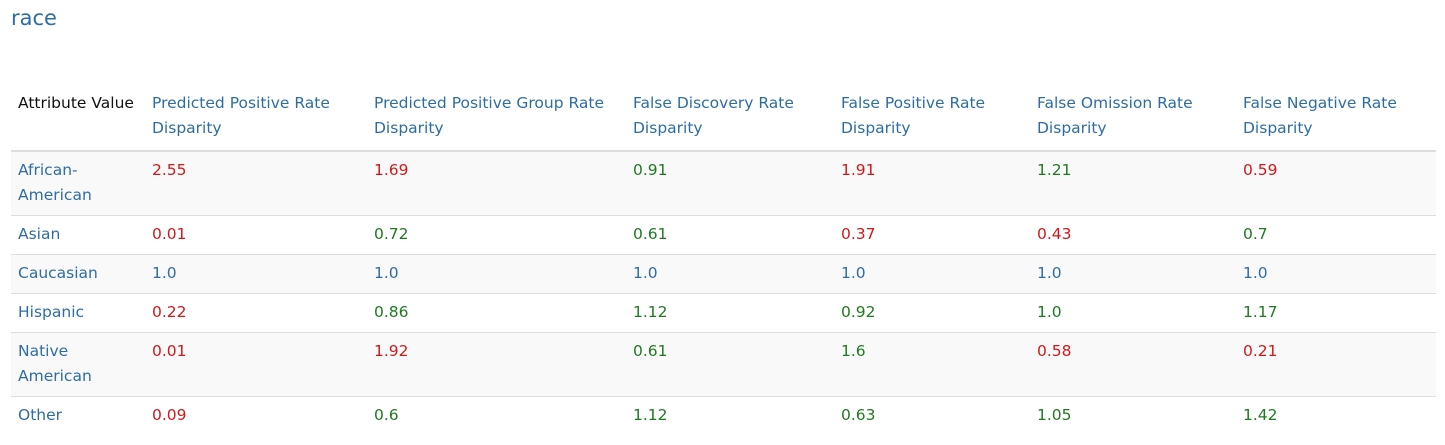  What do you see at coordinates (78, 235) in the screenshot?
I see `attribute-value-cell: Asian` at bounding box center [78, 235].